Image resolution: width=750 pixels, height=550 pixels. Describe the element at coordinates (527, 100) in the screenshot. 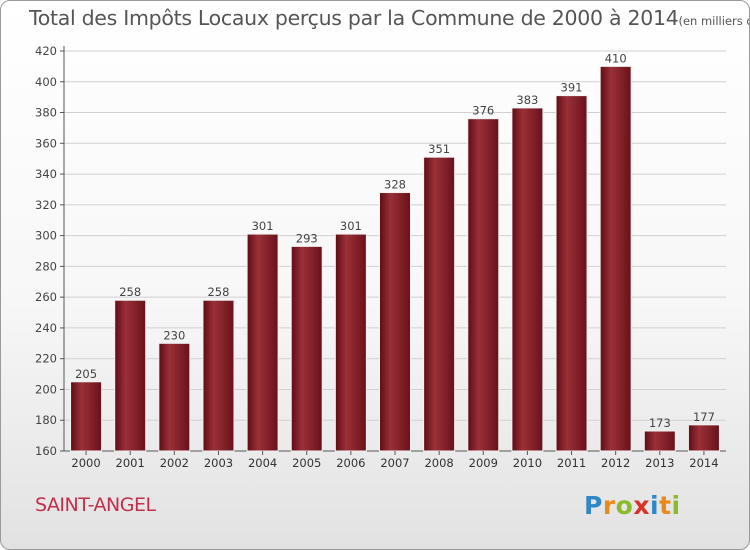

I see `data-label-2010: 383` at that location.